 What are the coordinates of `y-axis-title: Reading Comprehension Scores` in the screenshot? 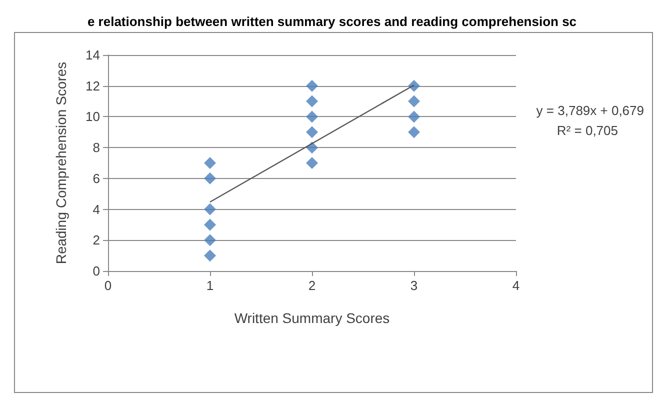 It's located at (61, 163).